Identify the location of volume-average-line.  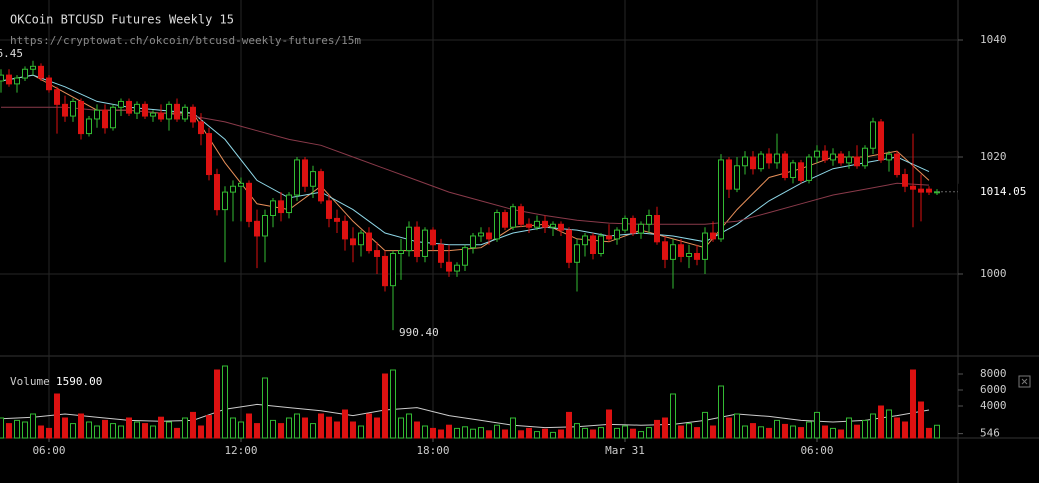
(465, 416).